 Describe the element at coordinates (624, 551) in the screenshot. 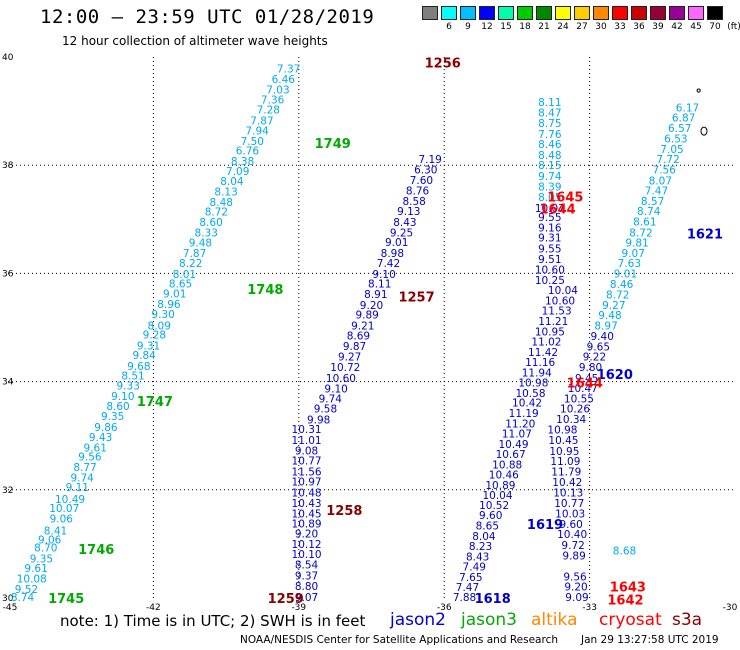

I see `swh-value: 8.68` at that location.